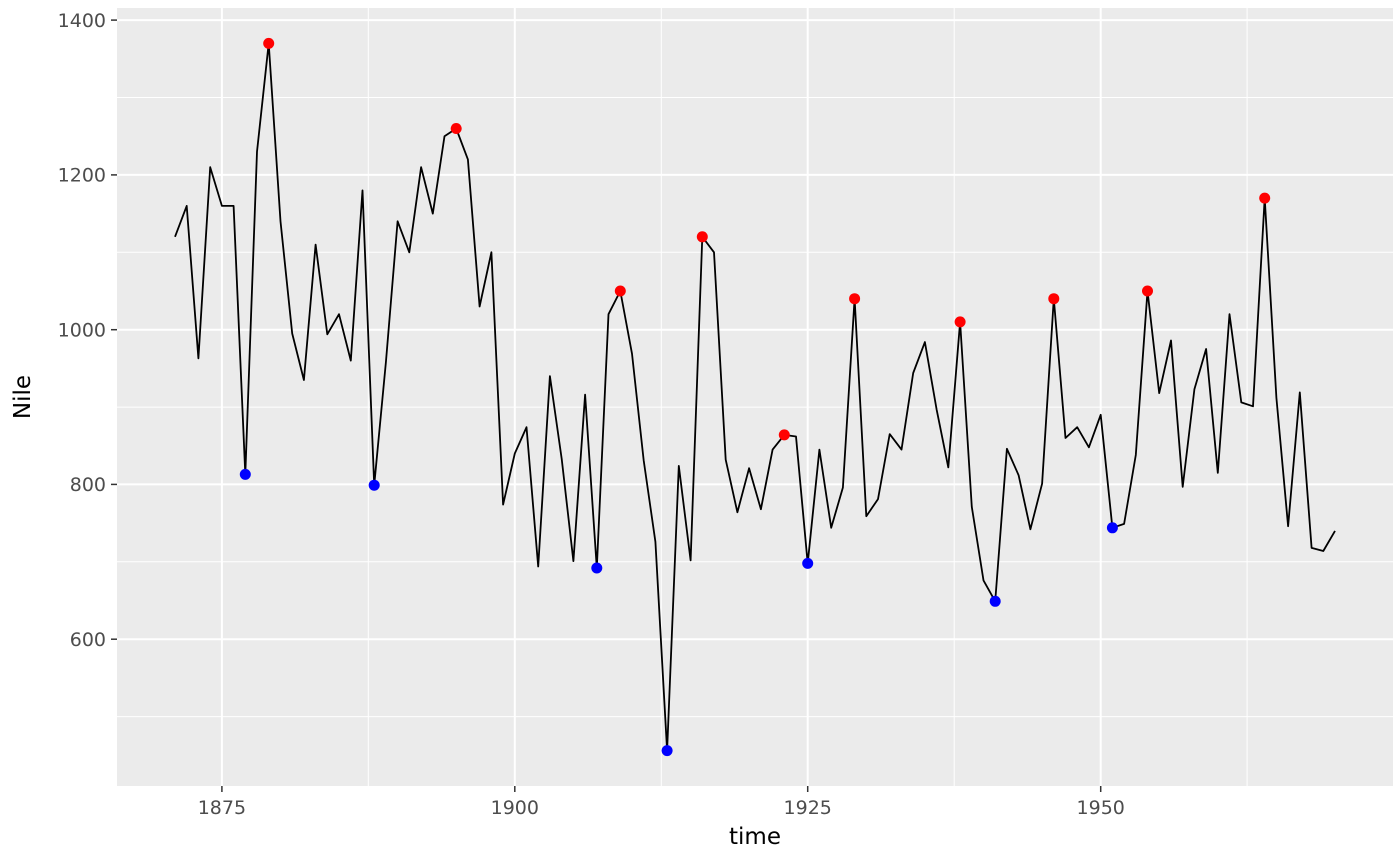  I want to click on y-tick-label: 600, so click(88, 640).